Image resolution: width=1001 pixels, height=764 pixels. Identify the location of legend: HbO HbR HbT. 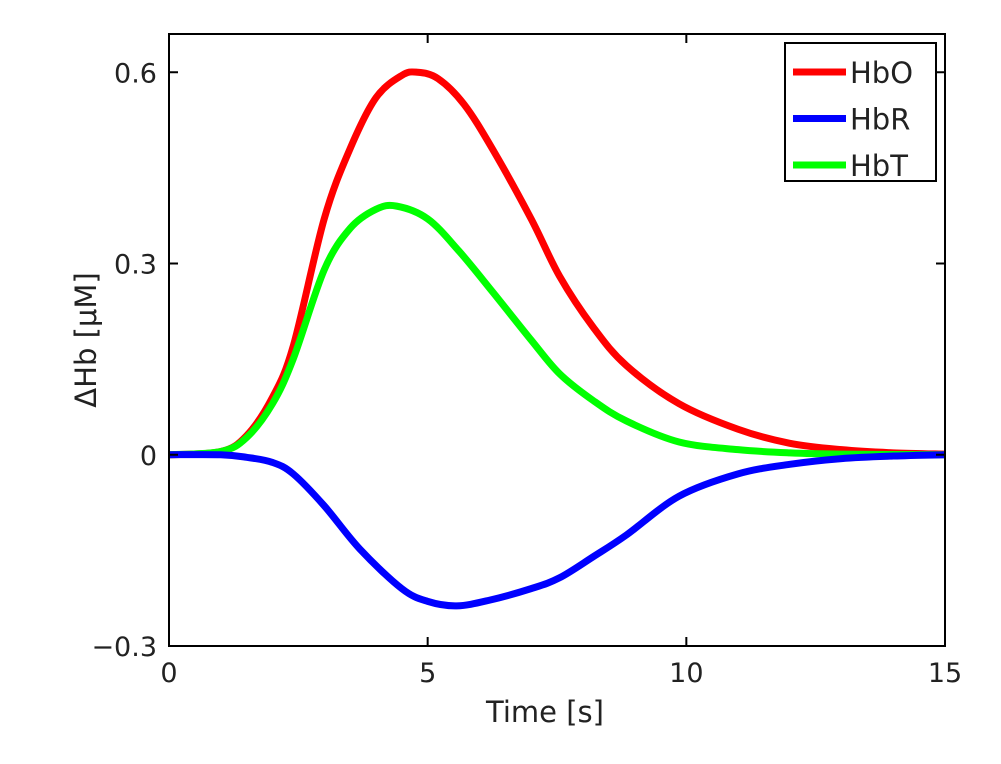
(860, 112).